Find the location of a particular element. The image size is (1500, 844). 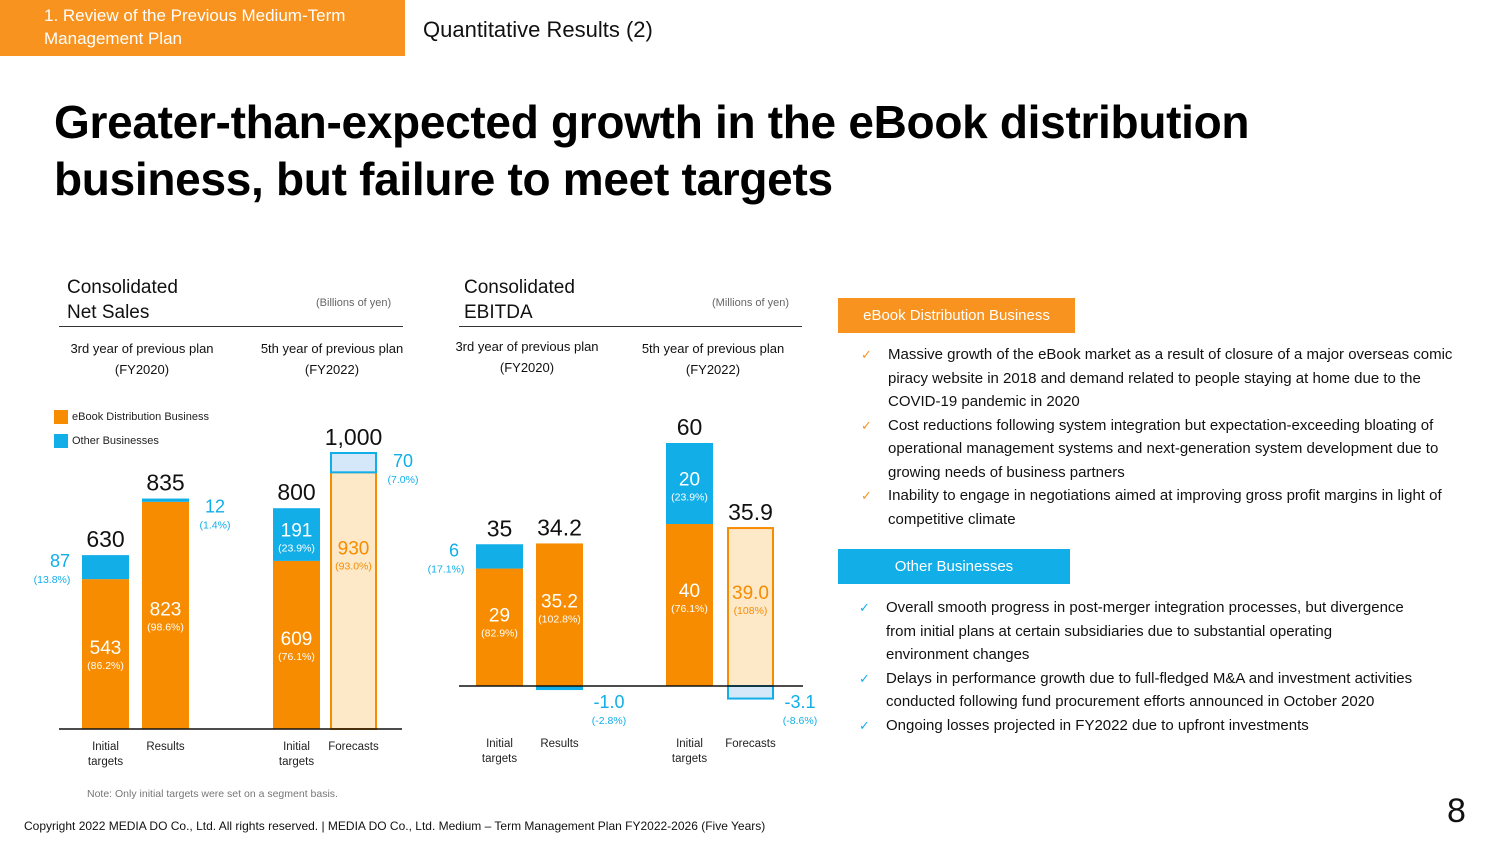

ebook-pct-label: (93.0%) is located at coordinates (353, 566).